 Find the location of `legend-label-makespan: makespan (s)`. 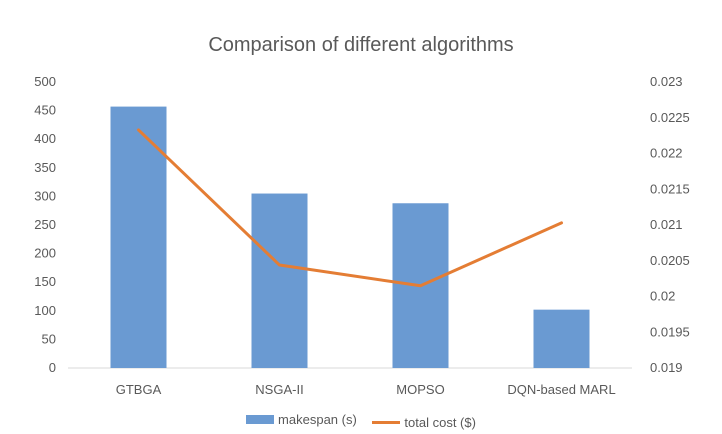

legend-label-makespan: makespan (s) is located at coordinates (317, 419).